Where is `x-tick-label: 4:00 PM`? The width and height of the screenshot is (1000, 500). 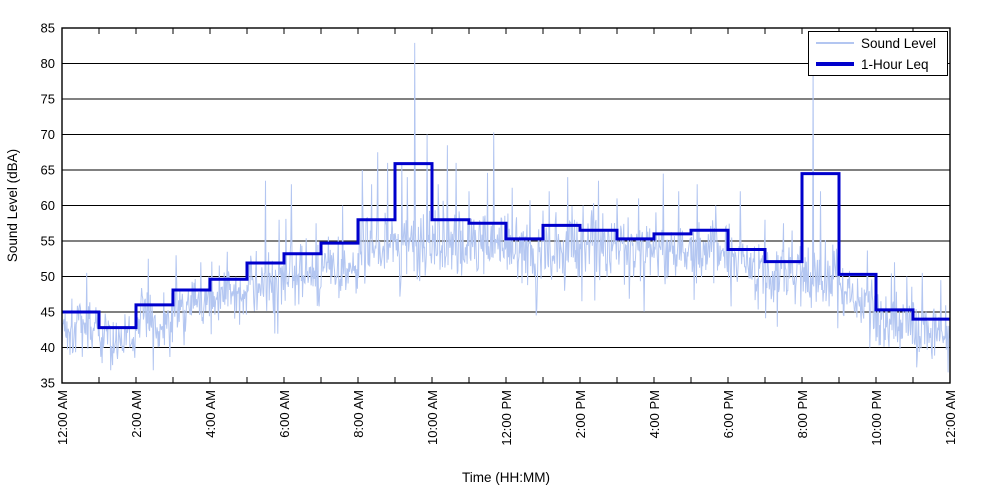 x-tick-label: 4:00 PM is located at coordinates (654, 414).